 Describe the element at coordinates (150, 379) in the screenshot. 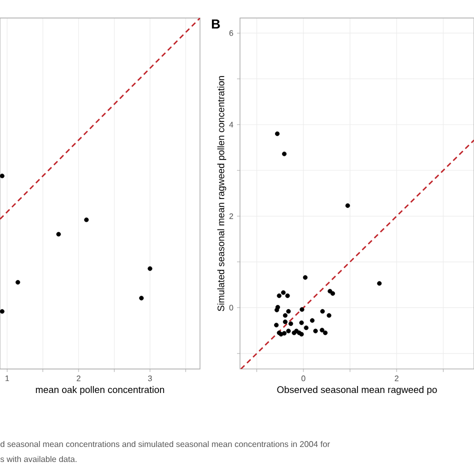

I see `x-tick-label: 3` at that location.